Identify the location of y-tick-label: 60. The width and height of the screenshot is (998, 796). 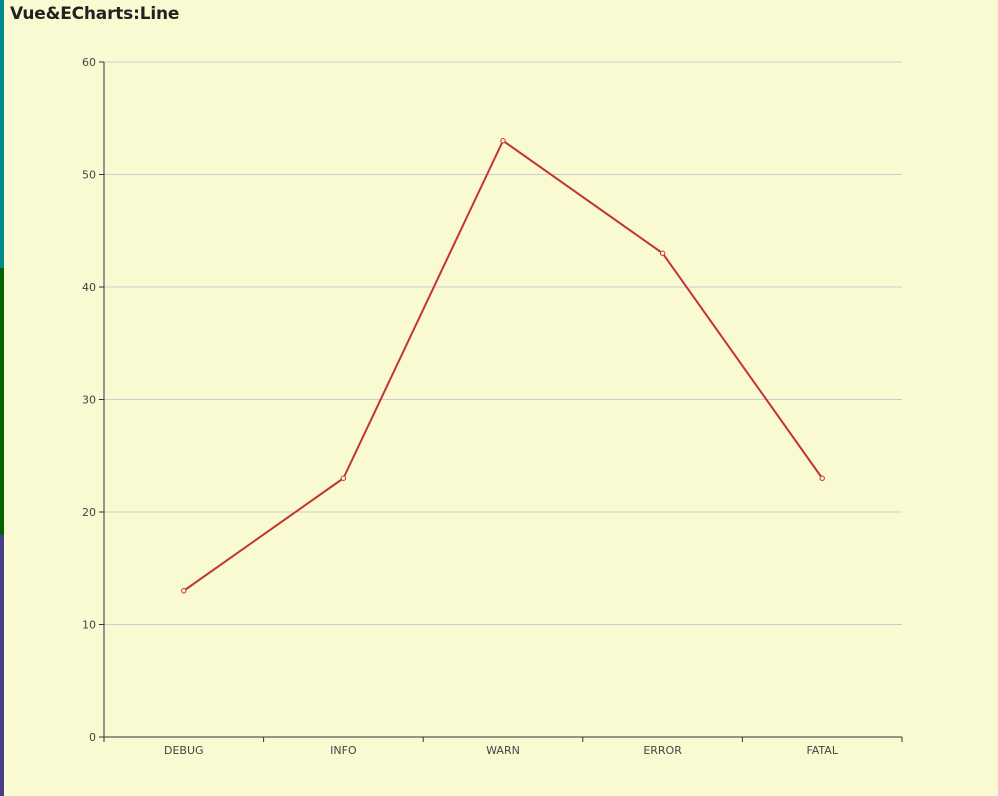
(89, 62).